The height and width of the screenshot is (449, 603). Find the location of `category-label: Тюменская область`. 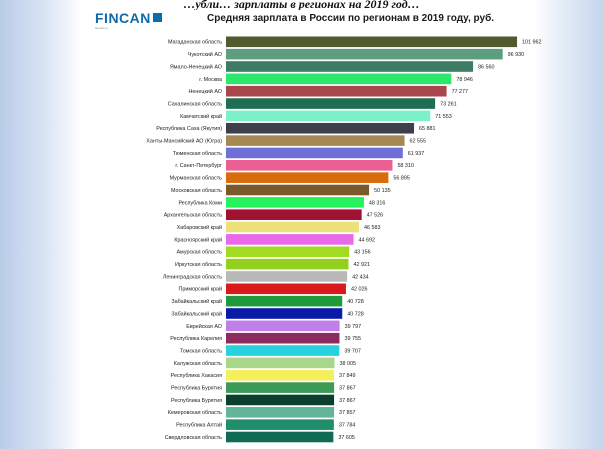

category-label: Тюменская область is located at coordinates (197, 154).